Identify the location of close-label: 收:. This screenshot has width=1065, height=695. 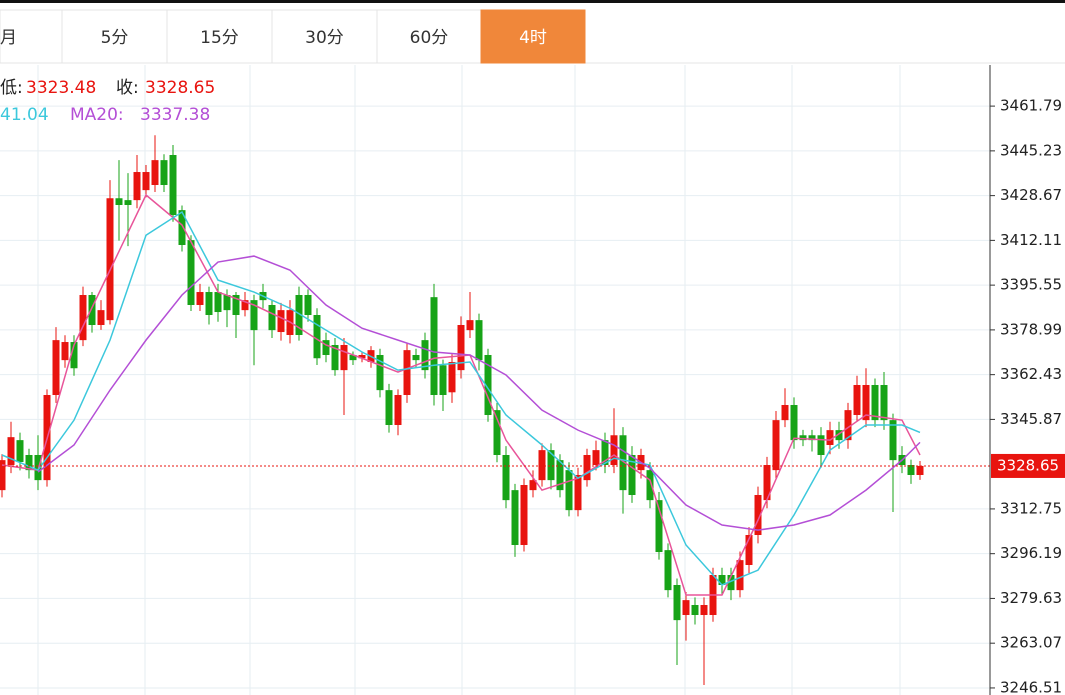
(127, 88).